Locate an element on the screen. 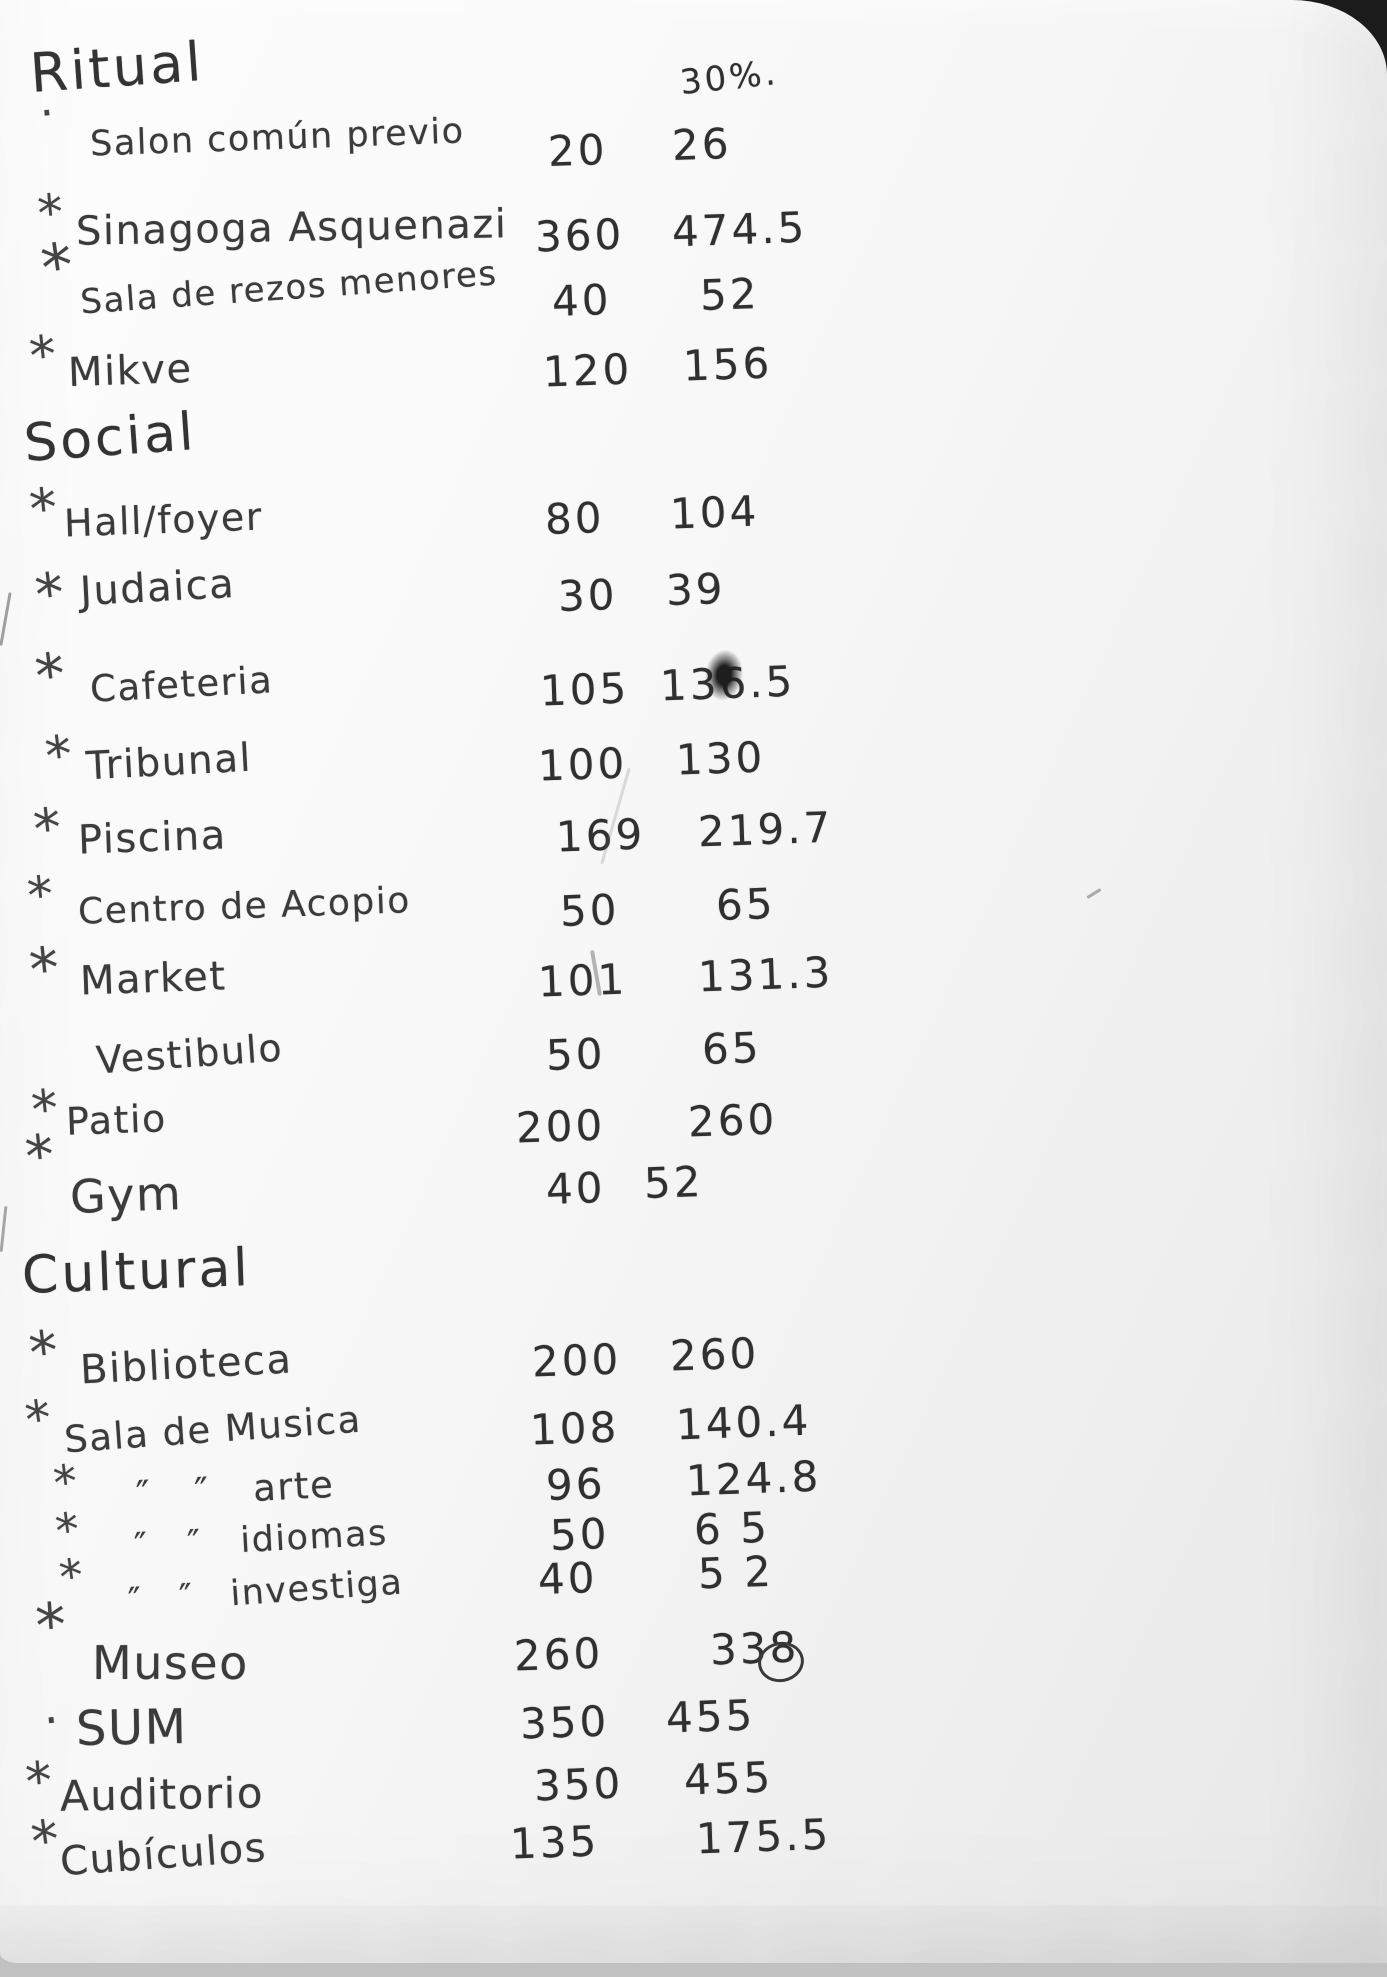 This screenshot has width=1387, height=1977. area-plus30-value-mikve: 156 is located at coordinates (727, 364).